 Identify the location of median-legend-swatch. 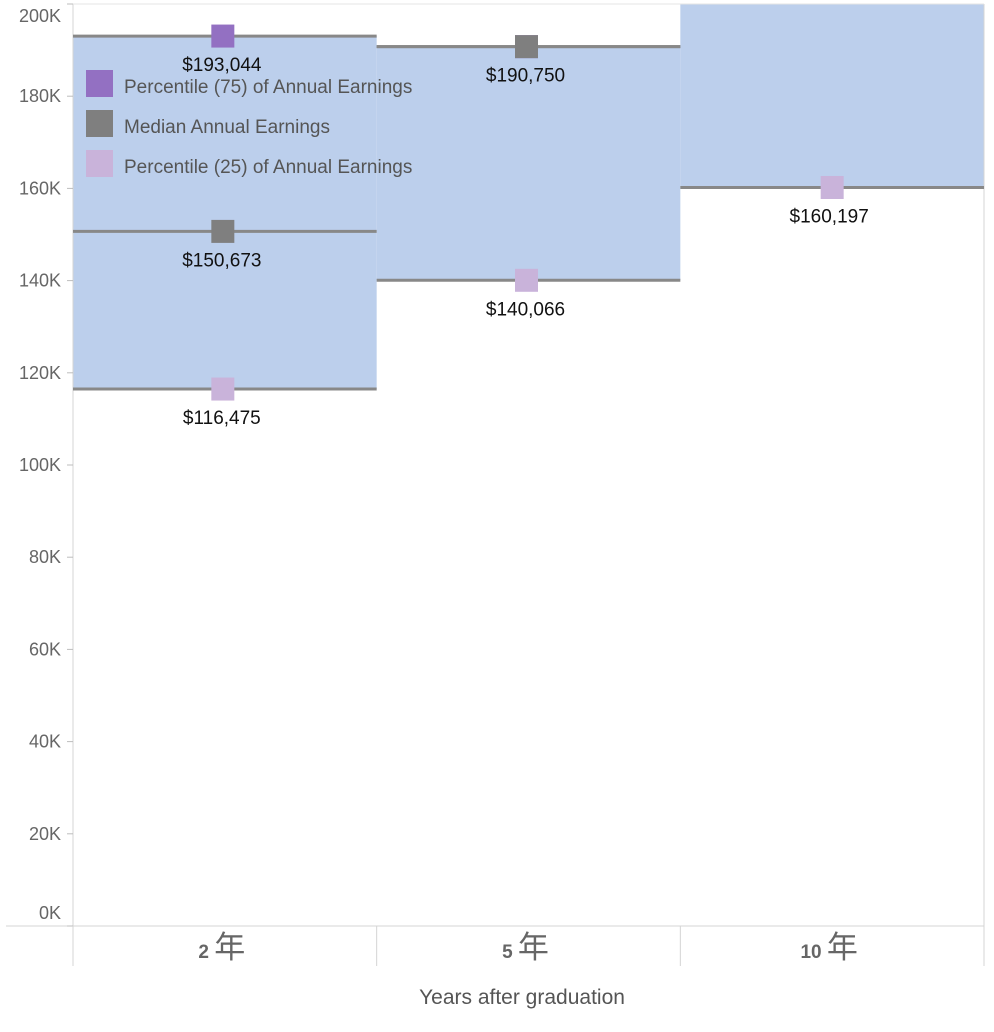
(99, 123).